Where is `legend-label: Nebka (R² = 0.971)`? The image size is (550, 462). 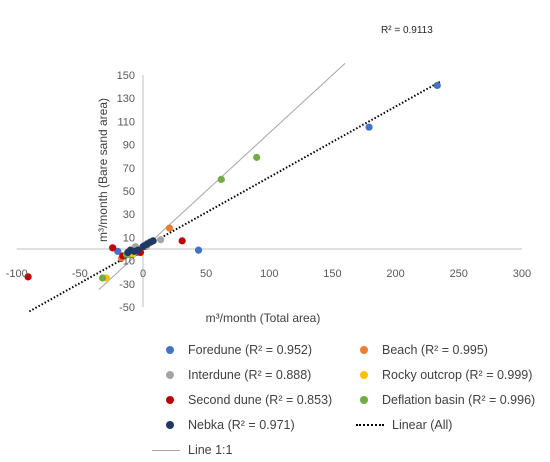 legend-label: Nebka (R² = 0.971) is located at coordinates (241, 425).